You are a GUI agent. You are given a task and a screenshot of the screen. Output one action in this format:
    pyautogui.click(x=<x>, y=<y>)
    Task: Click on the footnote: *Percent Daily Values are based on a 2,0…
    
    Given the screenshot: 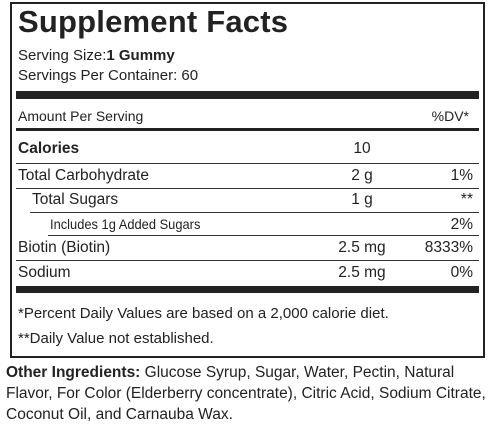 What is the action you would take?
    pyautogui.click(x=203, y=313)
    